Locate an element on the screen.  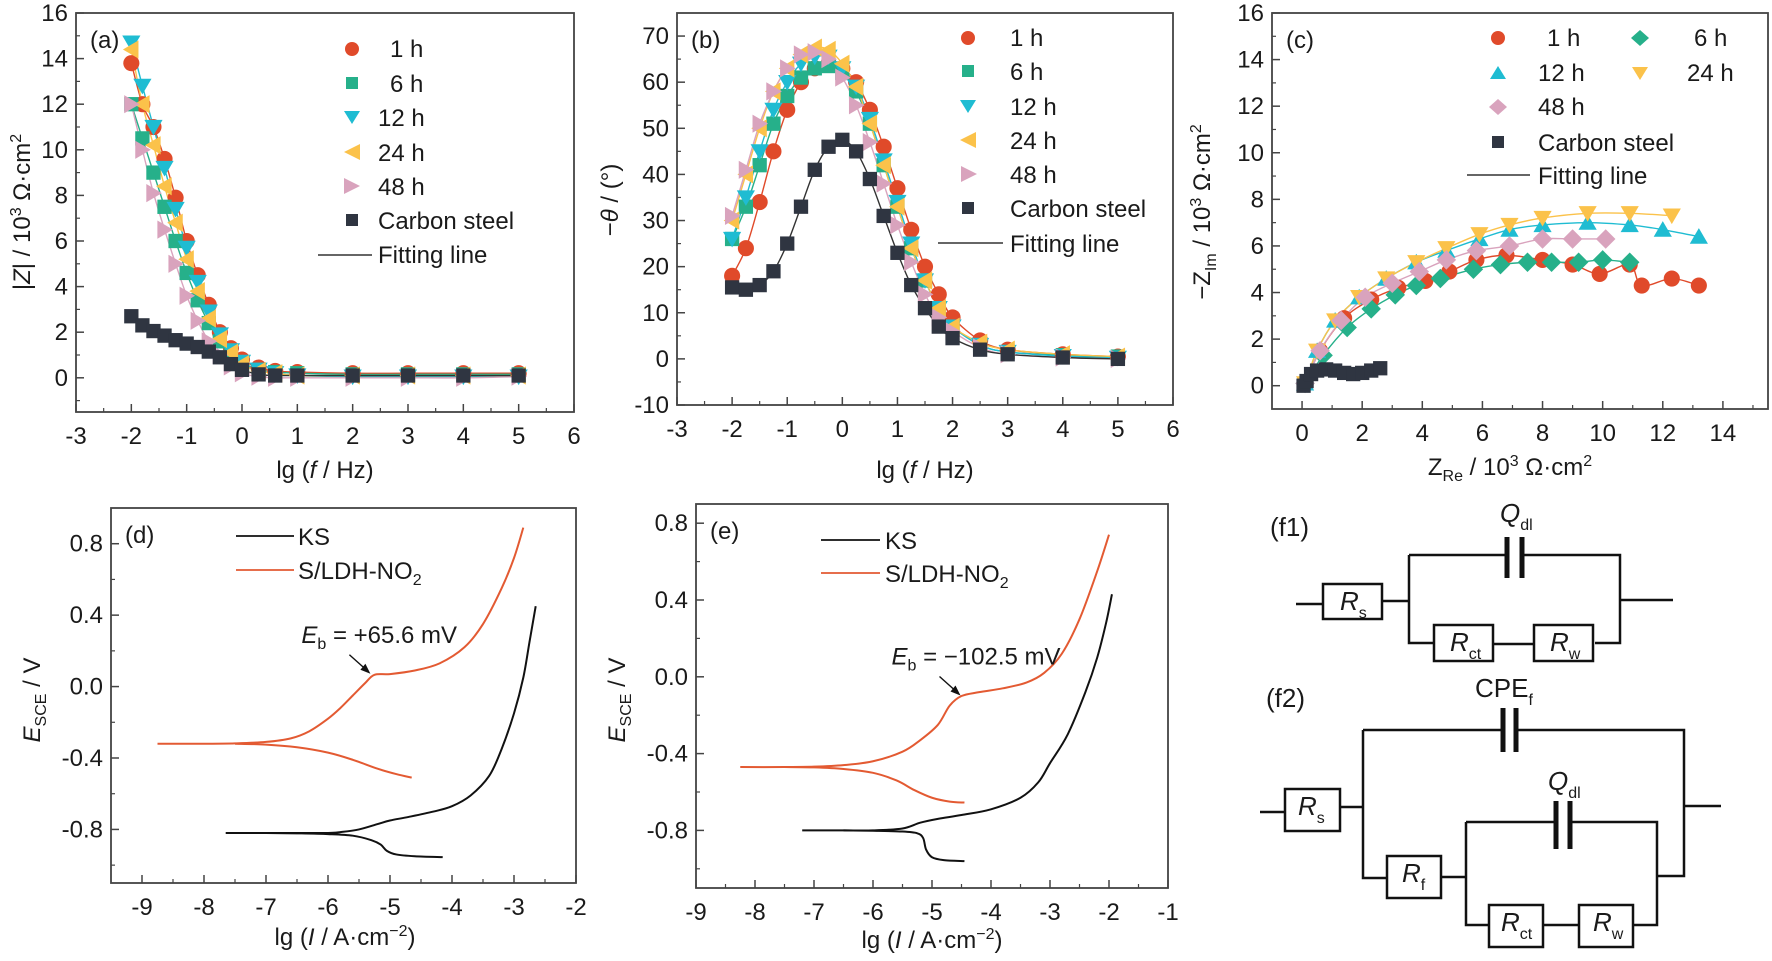
legend-marker-1h is located at coordinates (1498, 38).